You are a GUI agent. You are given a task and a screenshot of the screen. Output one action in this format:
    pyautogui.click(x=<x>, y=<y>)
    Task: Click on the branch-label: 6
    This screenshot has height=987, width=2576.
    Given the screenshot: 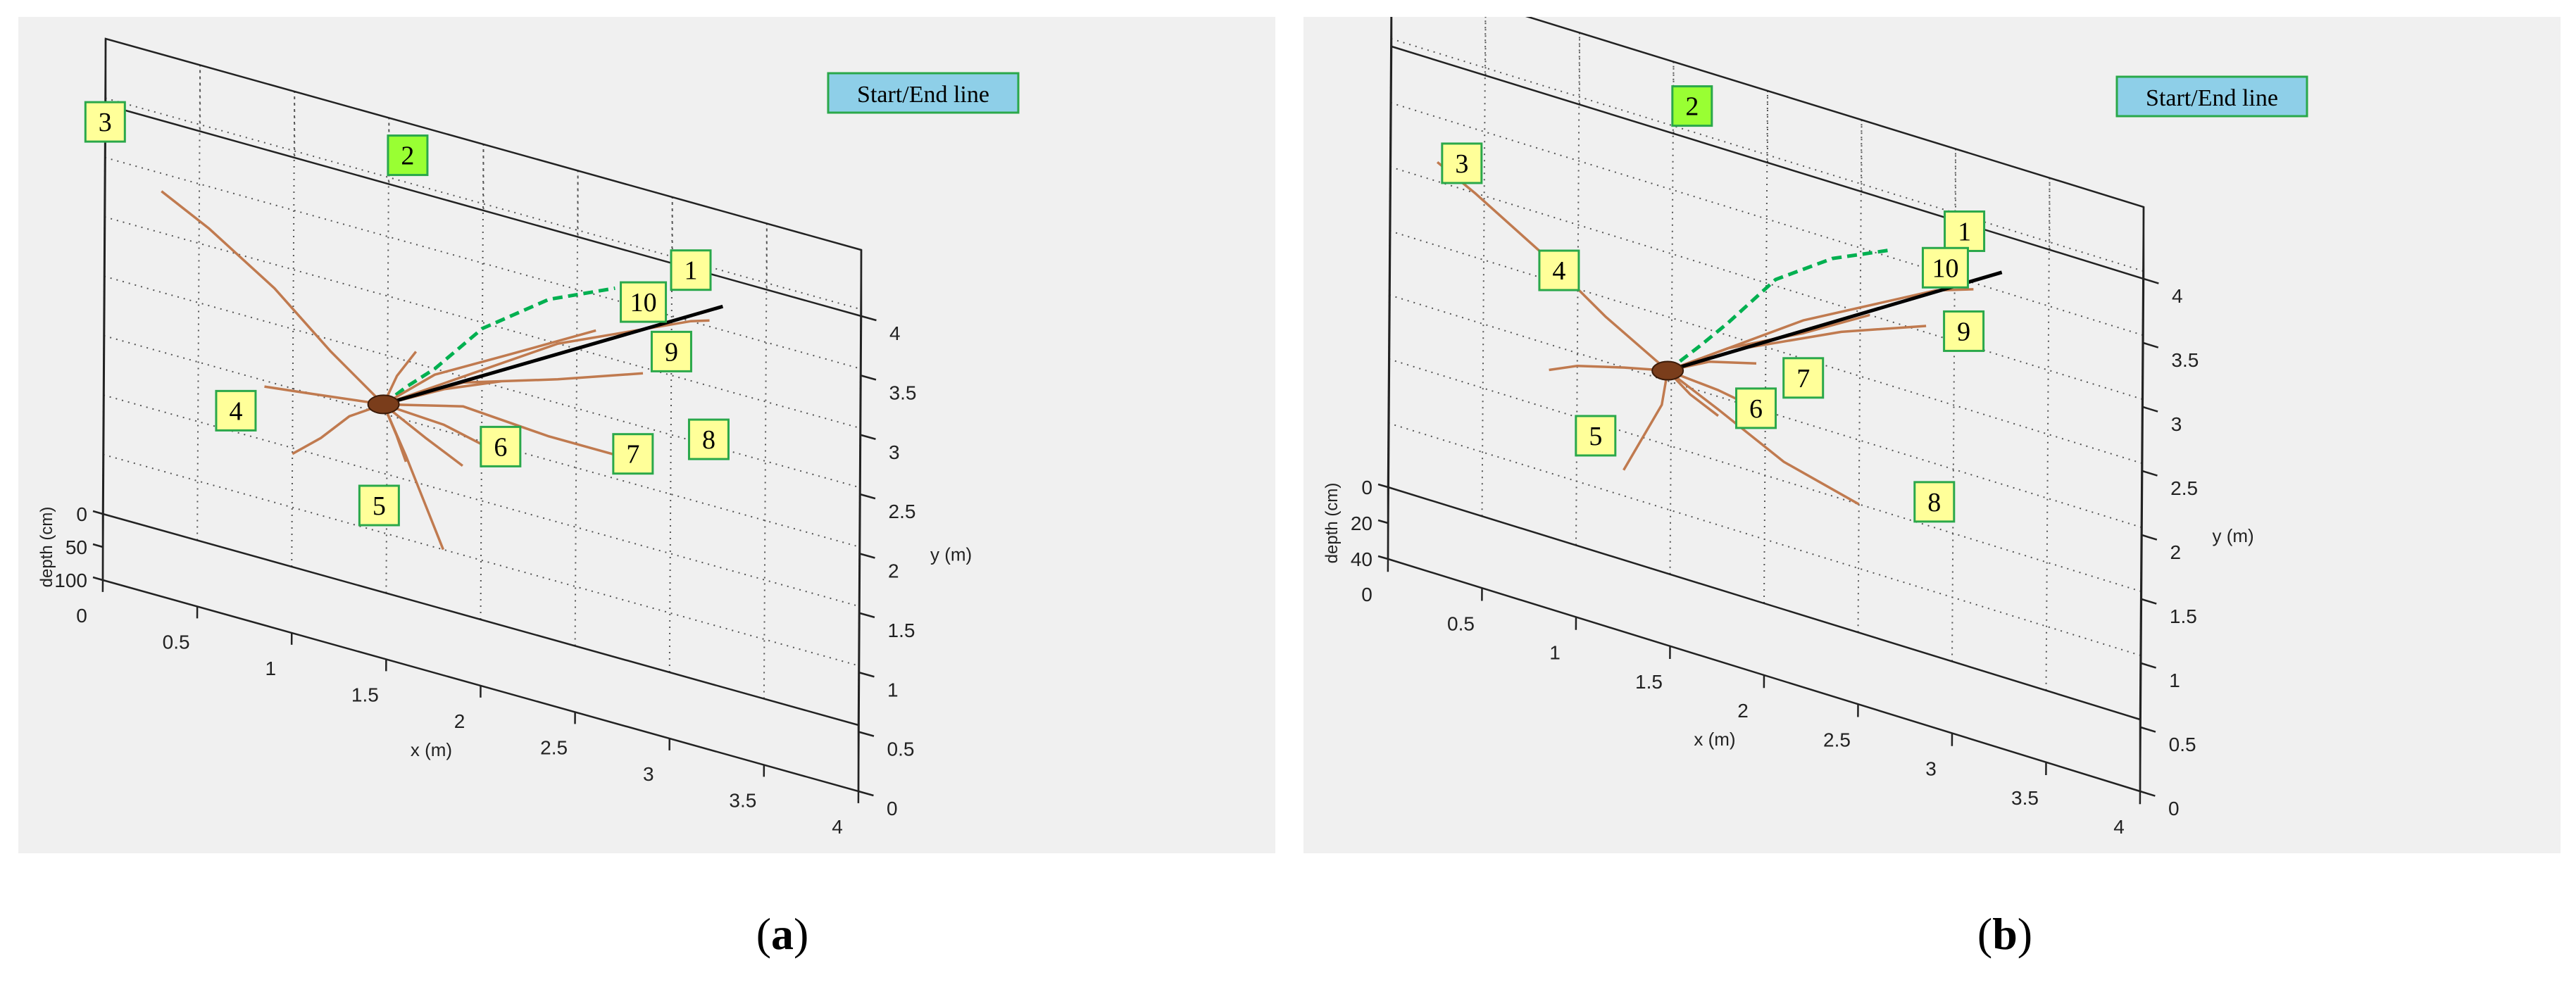 What is the action you would take?
    pyautogui.click(x=1756, y=409)
    